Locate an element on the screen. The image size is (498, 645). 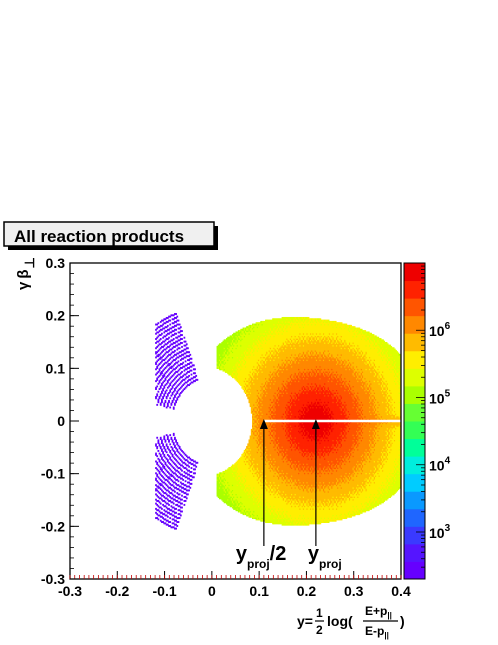
title-box: All reaction products is located at coordinates (111, 236).